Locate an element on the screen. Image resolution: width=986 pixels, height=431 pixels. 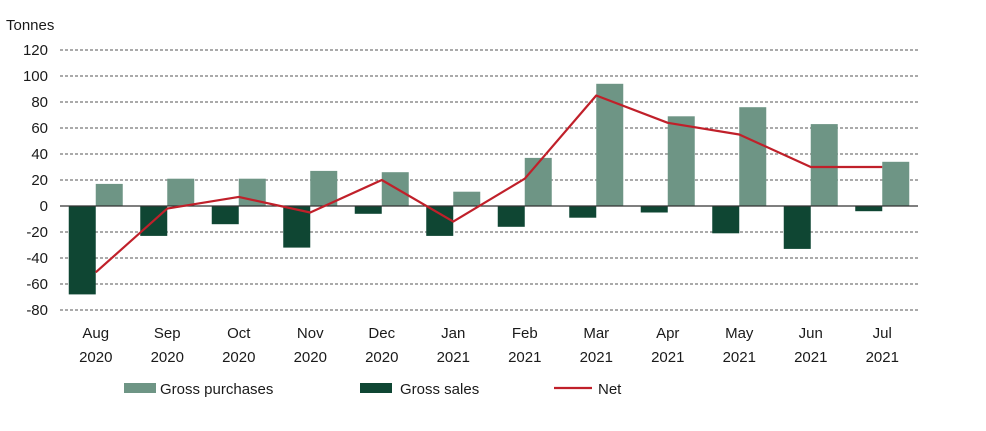
x-category-month: Aug is located at coordinates (95, 333).